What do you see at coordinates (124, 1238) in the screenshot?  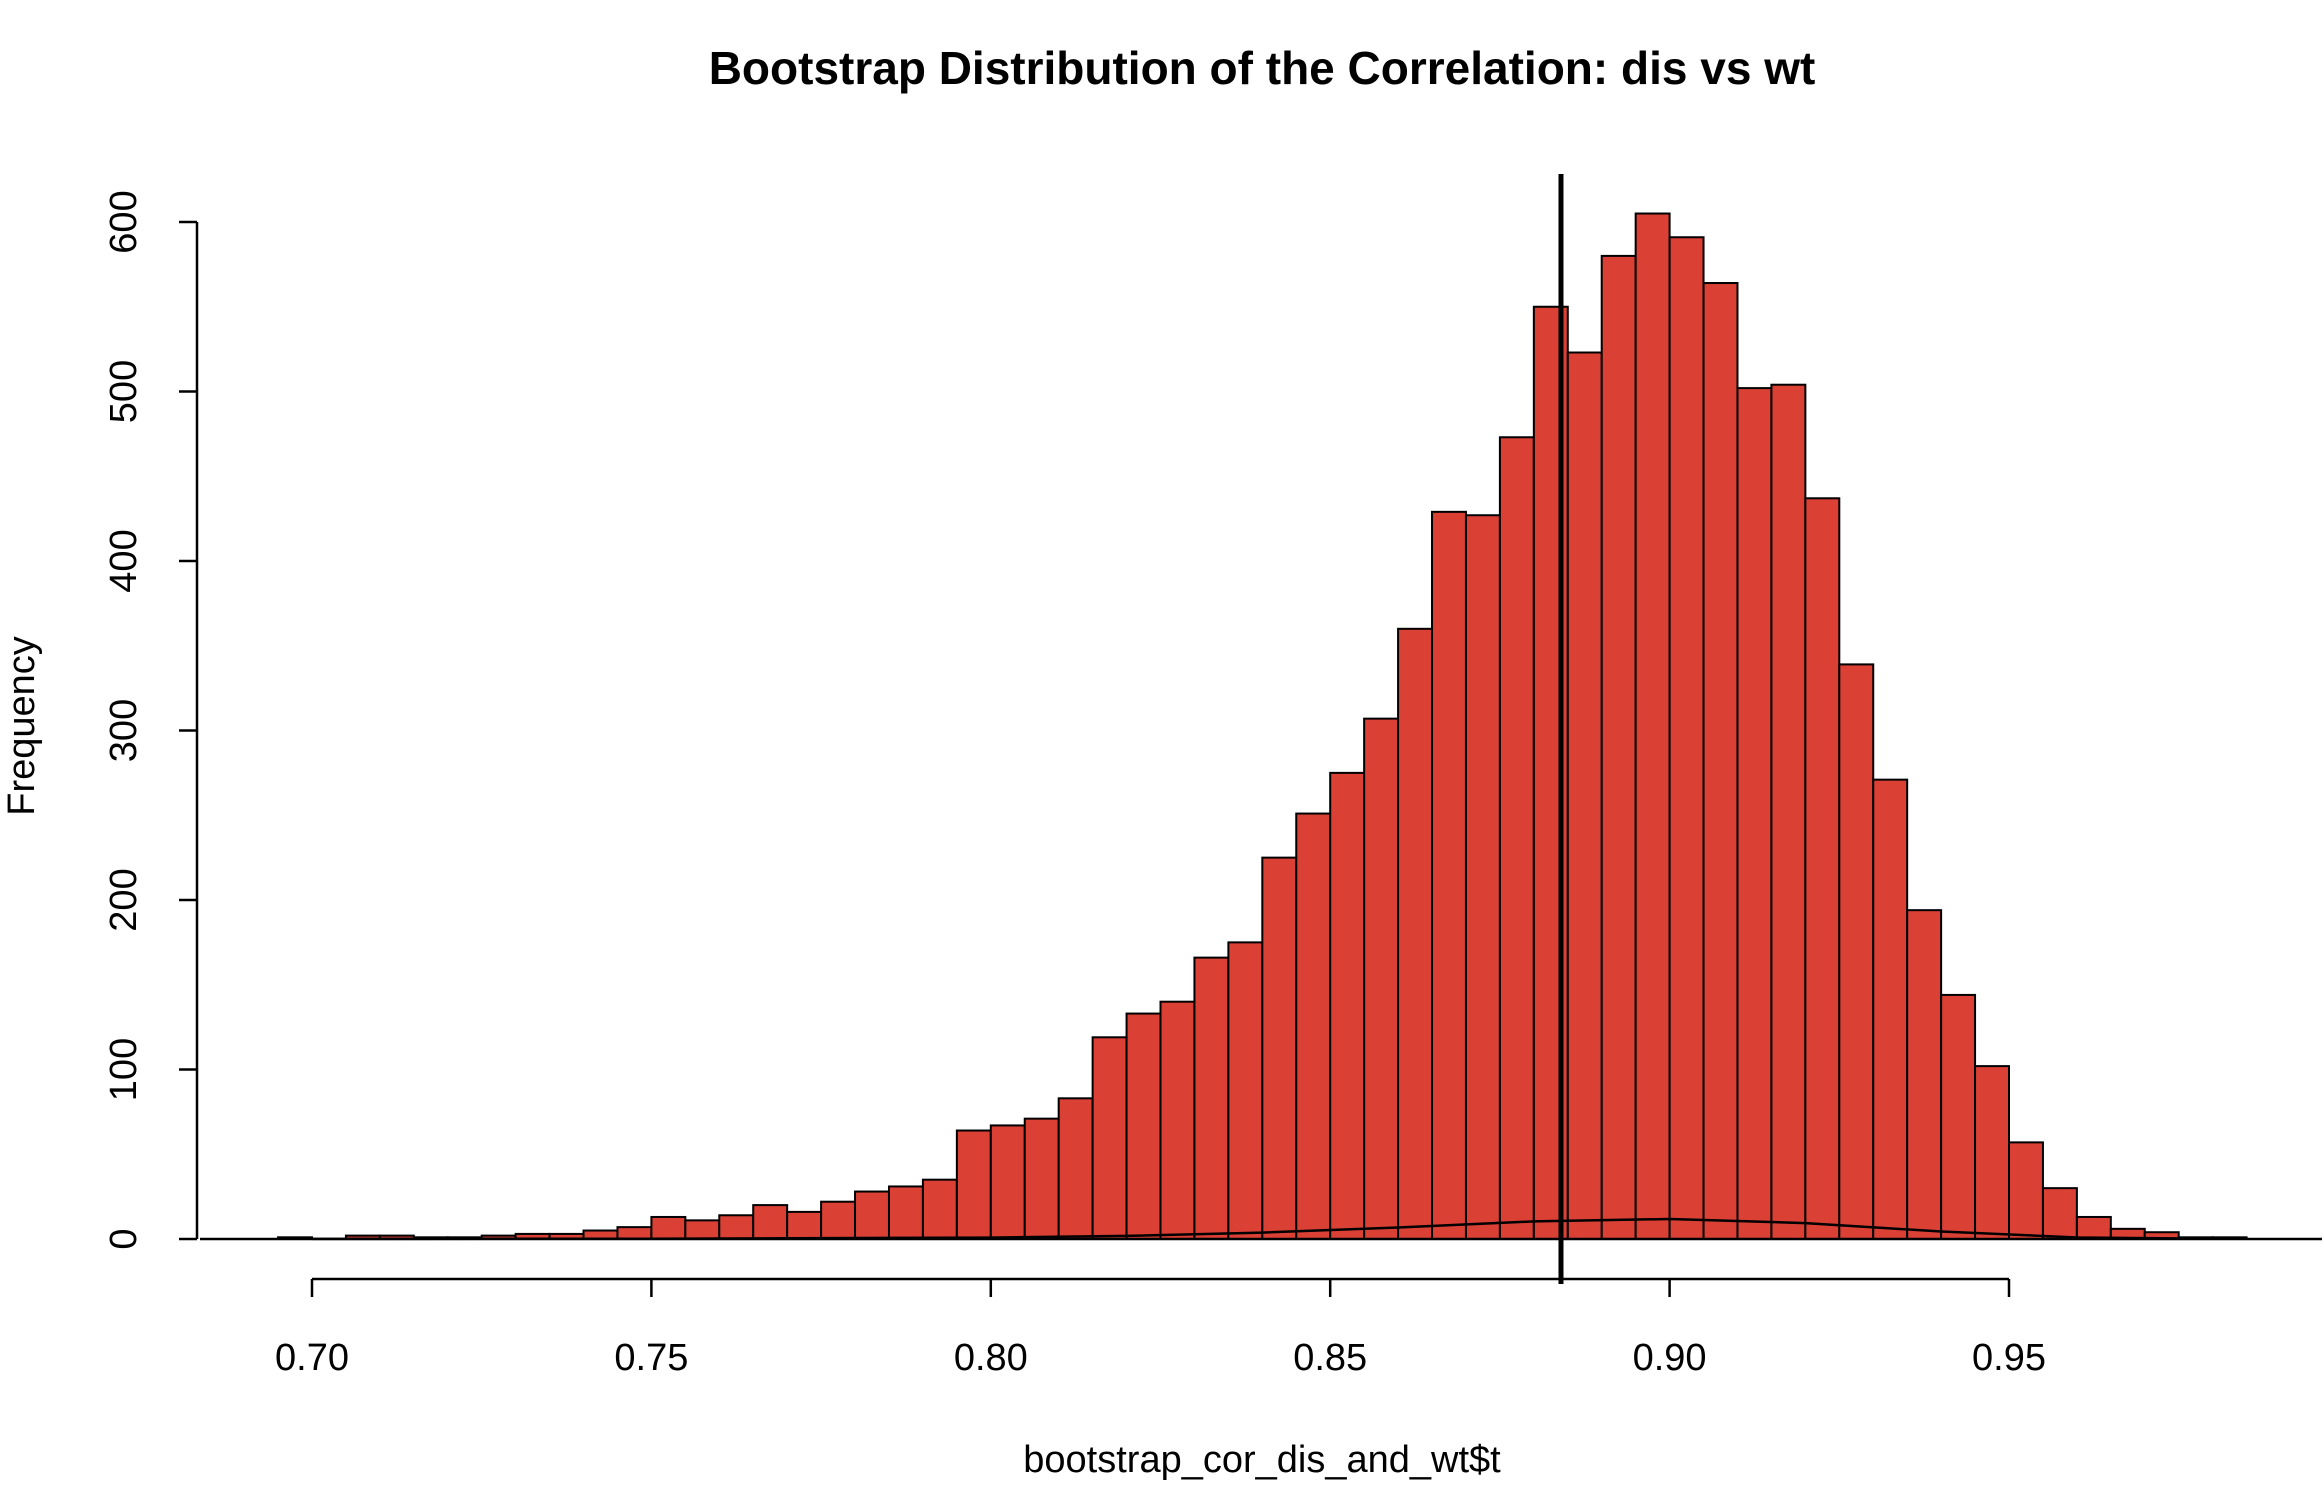 I see `y-tick-label: 0` at bounding box center [124, 1238].